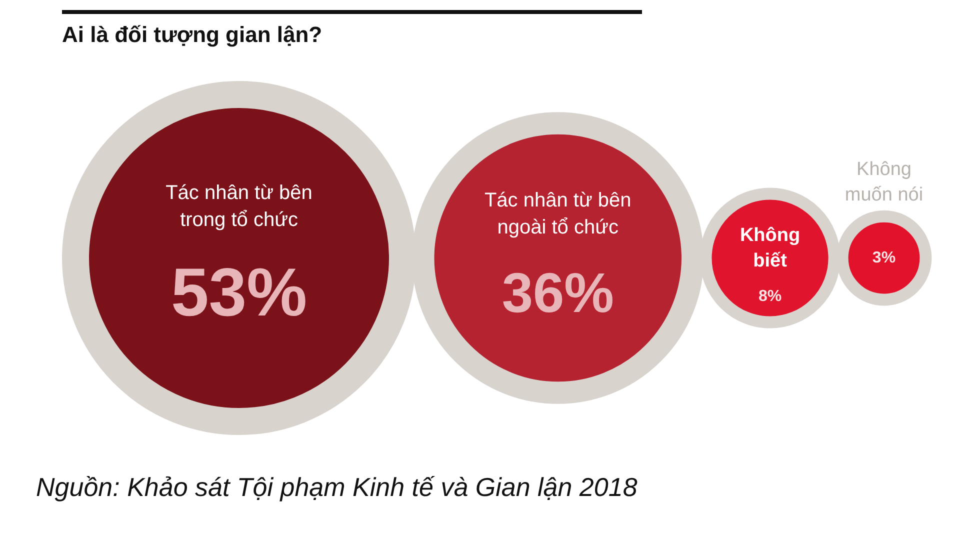  I want to click on data-label: 3%, so click(884, 257).